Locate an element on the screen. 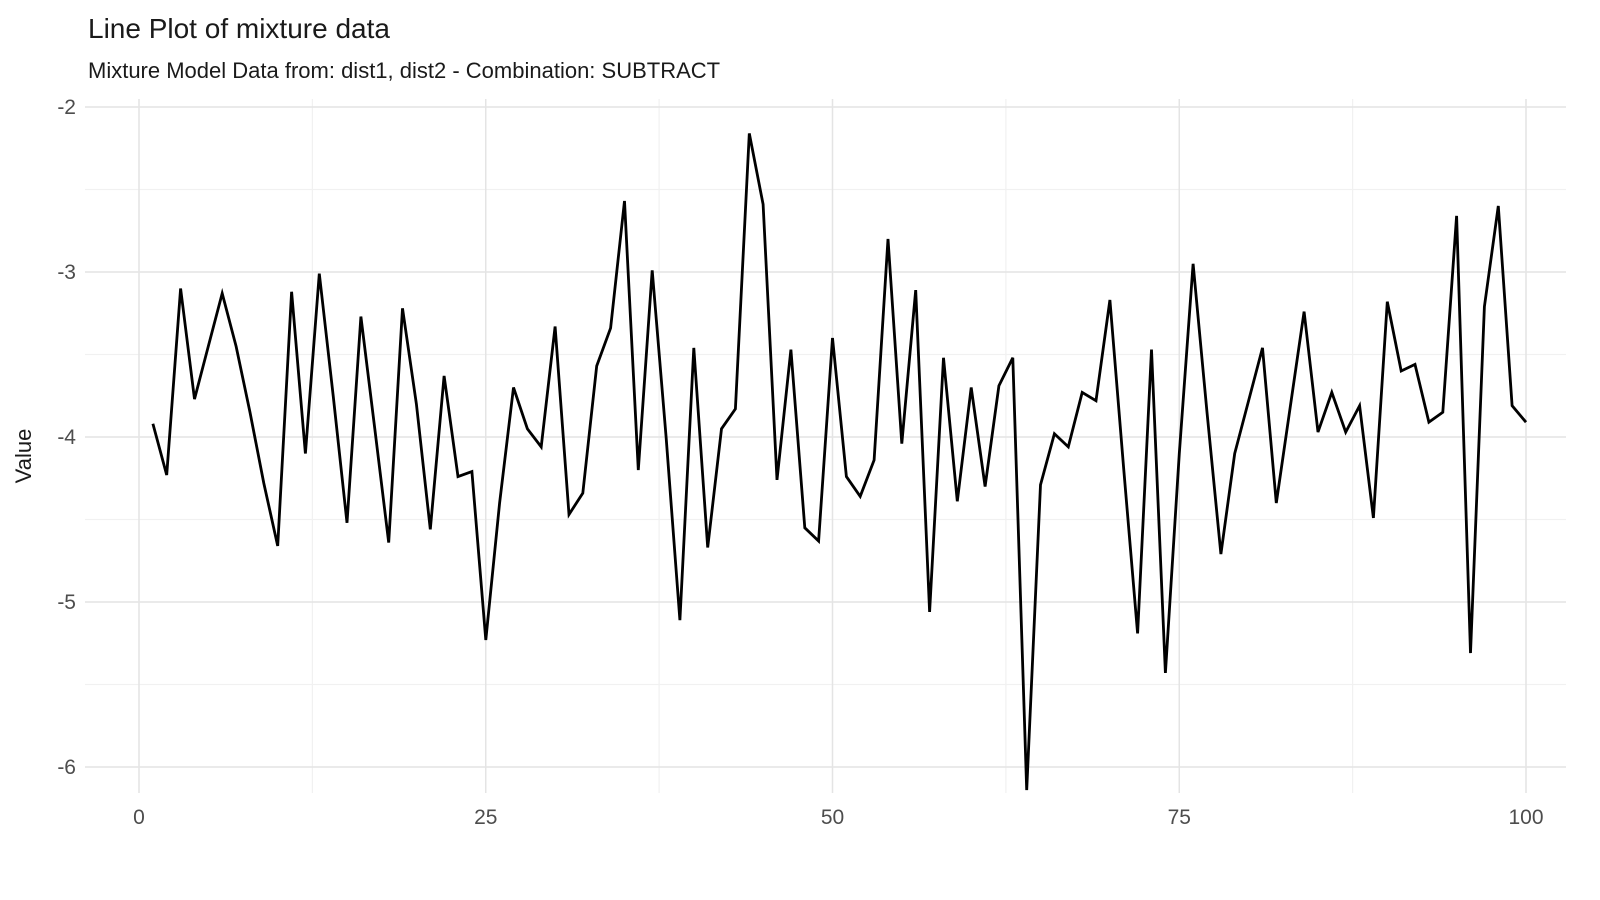 The width and height of the screenshot is (1600, 900). y-axis-title: Value is located at coordinates (23, 456).